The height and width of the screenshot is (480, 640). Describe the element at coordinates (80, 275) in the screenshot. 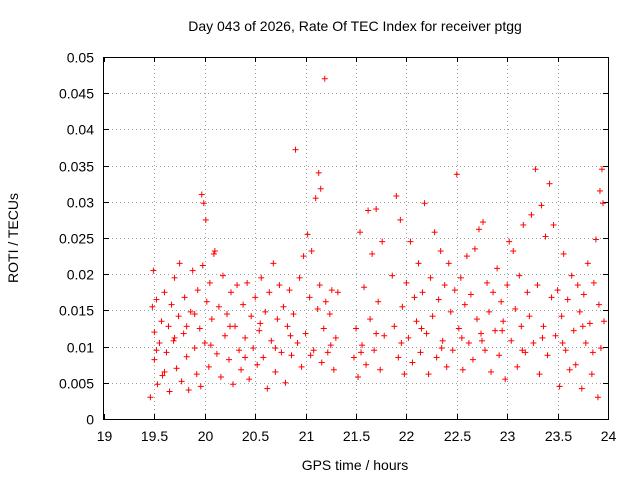

I see `y-tick-label: 0.02` at that location.